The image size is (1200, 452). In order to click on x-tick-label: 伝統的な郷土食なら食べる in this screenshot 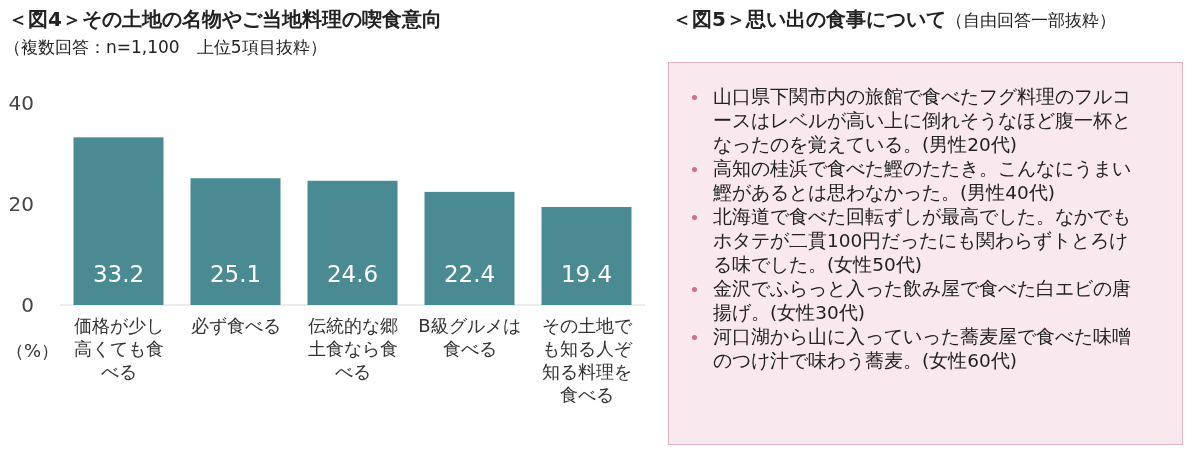, I will do `click(352, 348)`.